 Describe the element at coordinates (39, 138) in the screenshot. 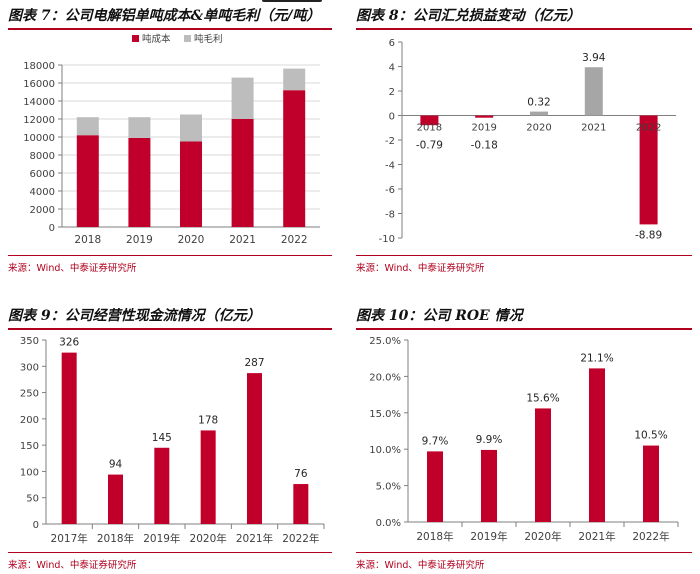

I see `y-tick-label: 10000` at that location.